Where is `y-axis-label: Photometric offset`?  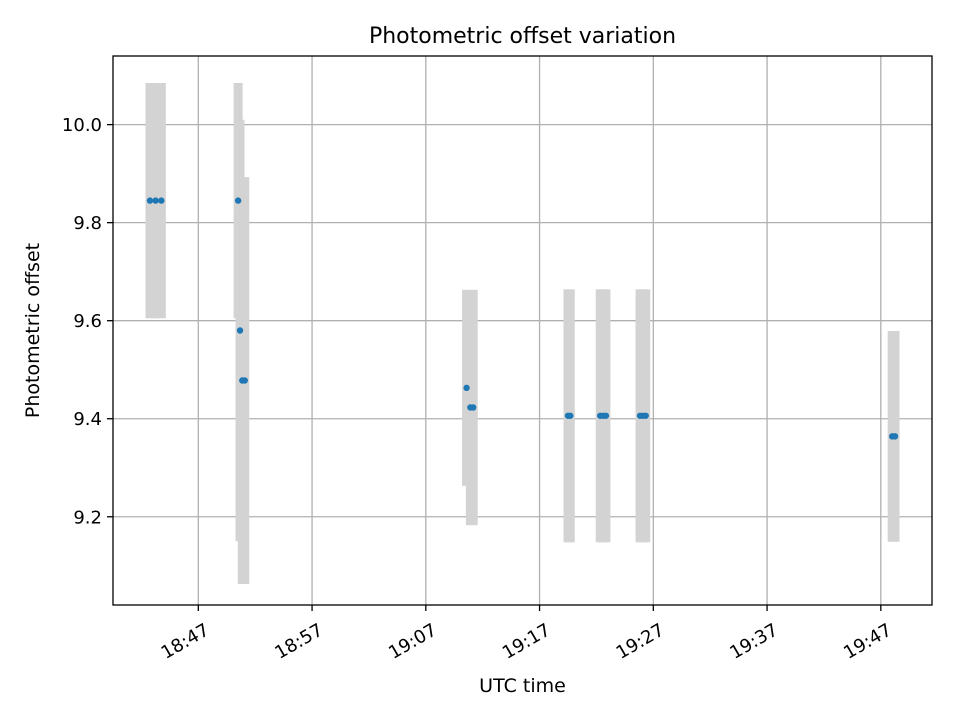 y-axis-label: Photometric offset is located at coordinates (33, 330).